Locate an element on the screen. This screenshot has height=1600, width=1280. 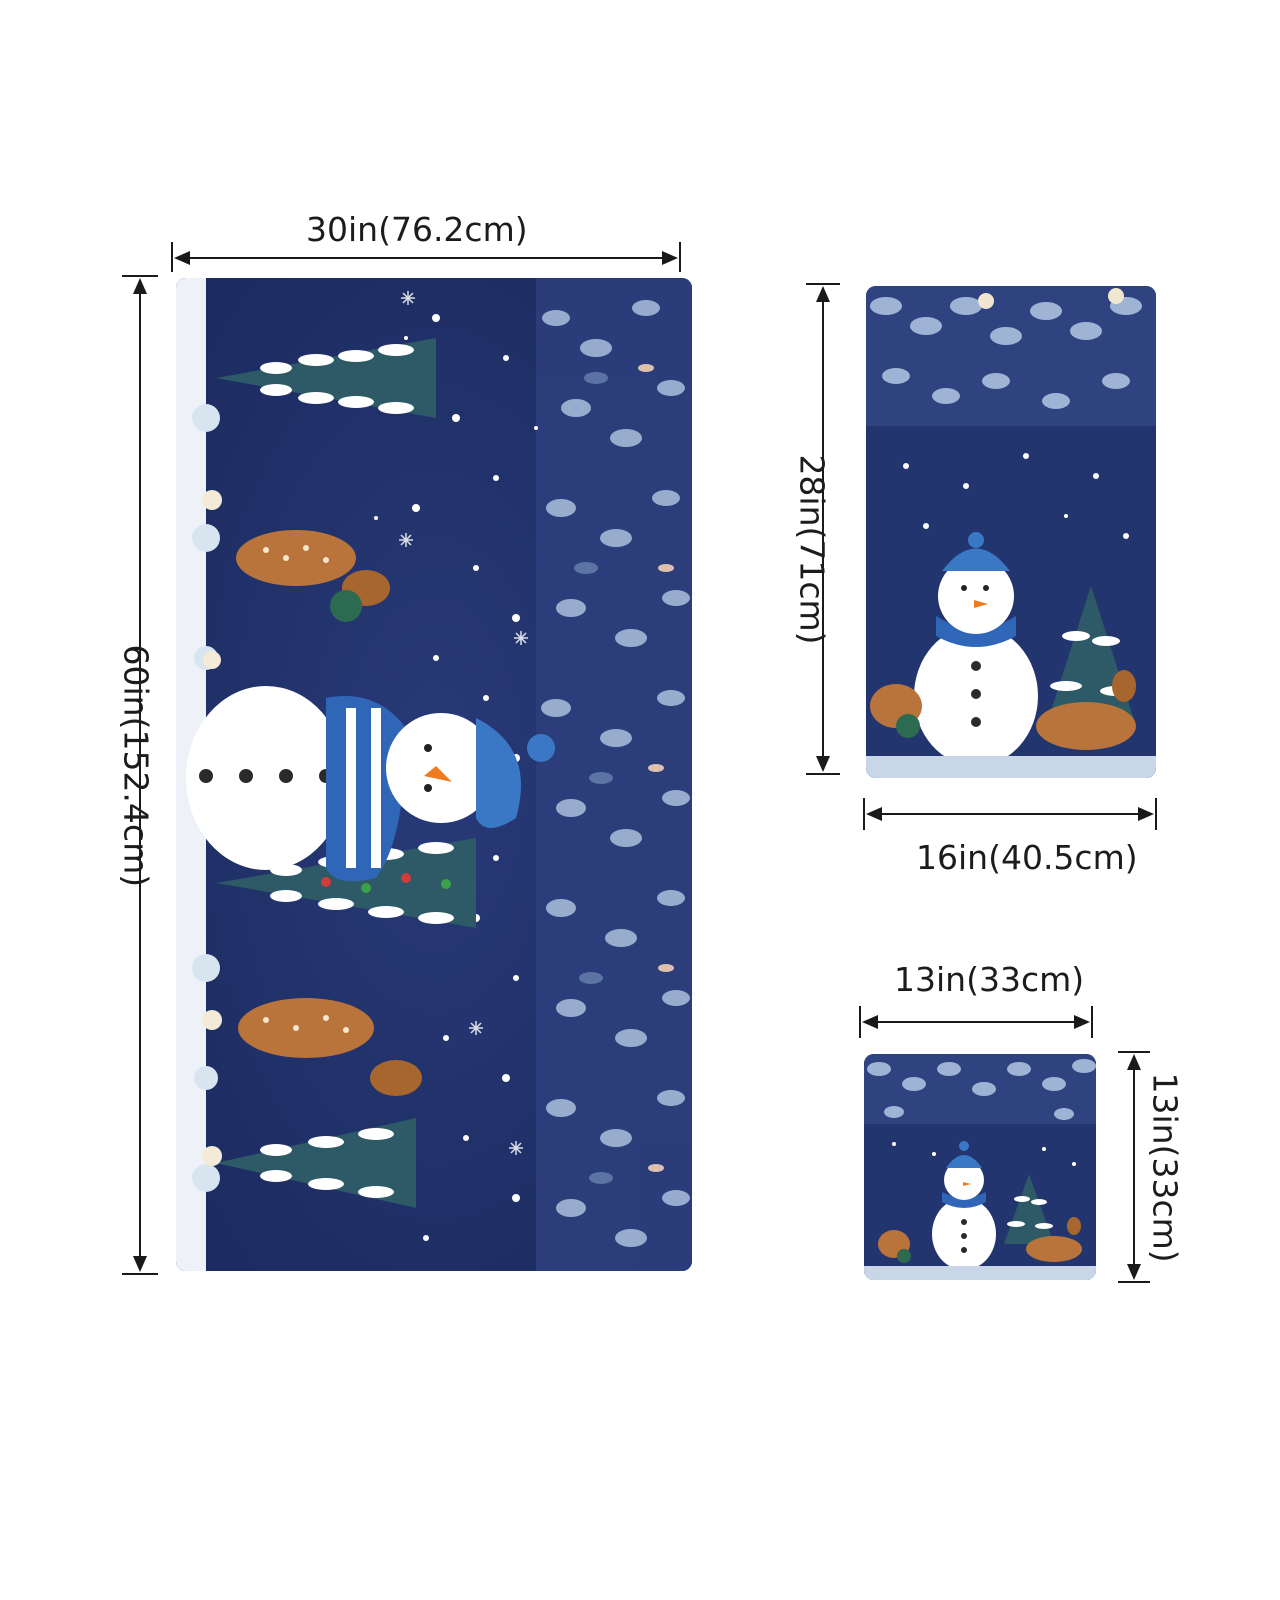
hand-towel-image is located at coordinates (1011, 532).